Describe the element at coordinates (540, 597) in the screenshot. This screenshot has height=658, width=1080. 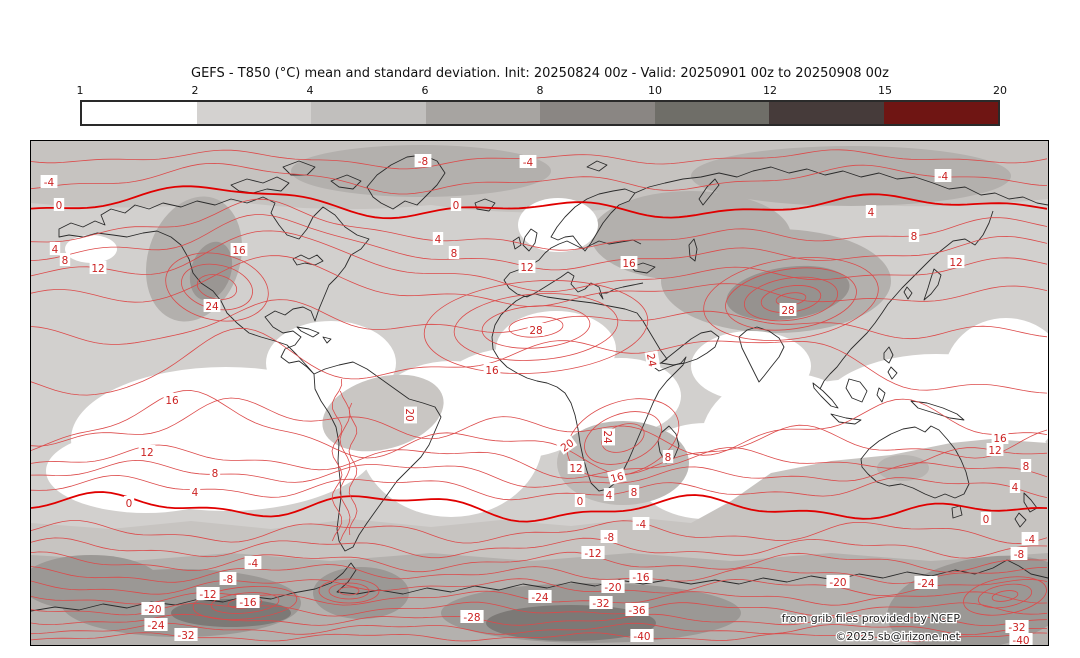
I see `contour-label: -24` at that location.